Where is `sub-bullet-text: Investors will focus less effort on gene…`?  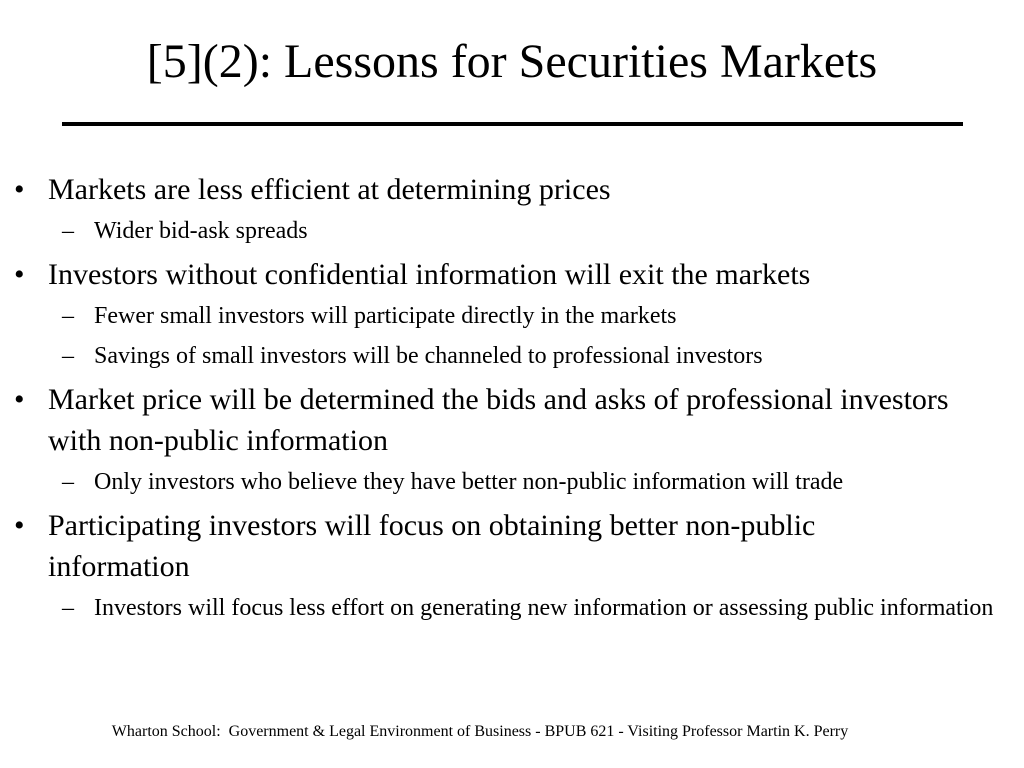 sub-bullet-text: Investors will focus less effort on gene… is located at coordinates (544, 608).